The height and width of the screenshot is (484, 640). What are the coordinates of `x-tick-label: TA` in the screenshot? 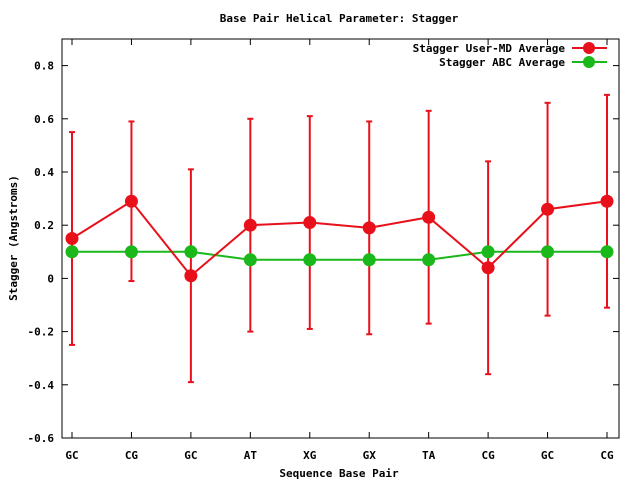 It's located at (429, 455).